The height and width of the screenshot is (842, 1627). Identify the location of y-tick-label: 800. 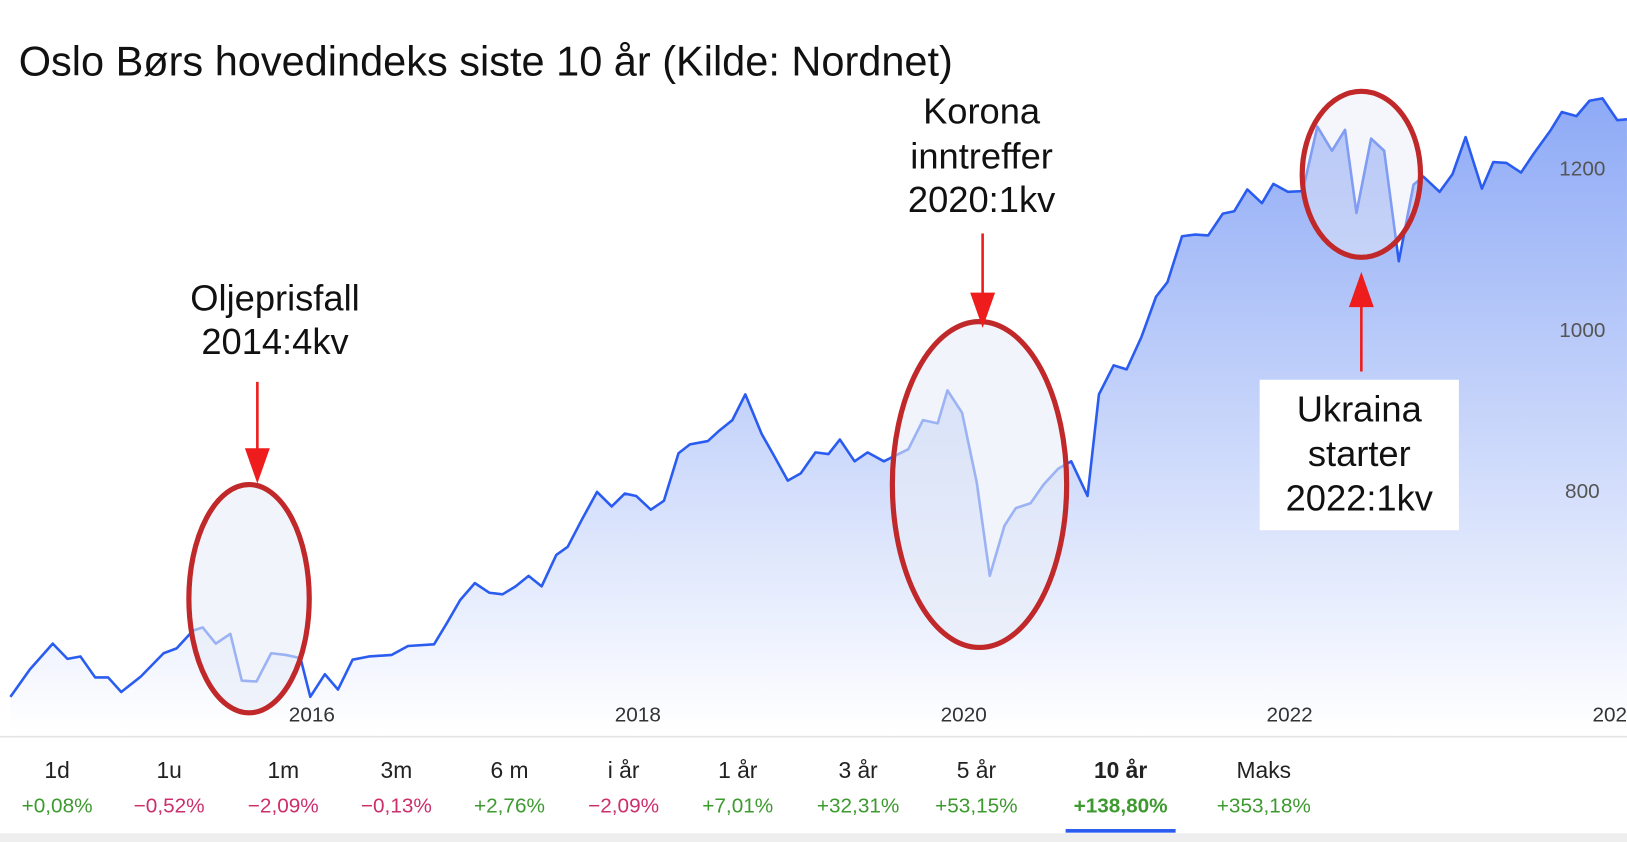
(1582, 491).